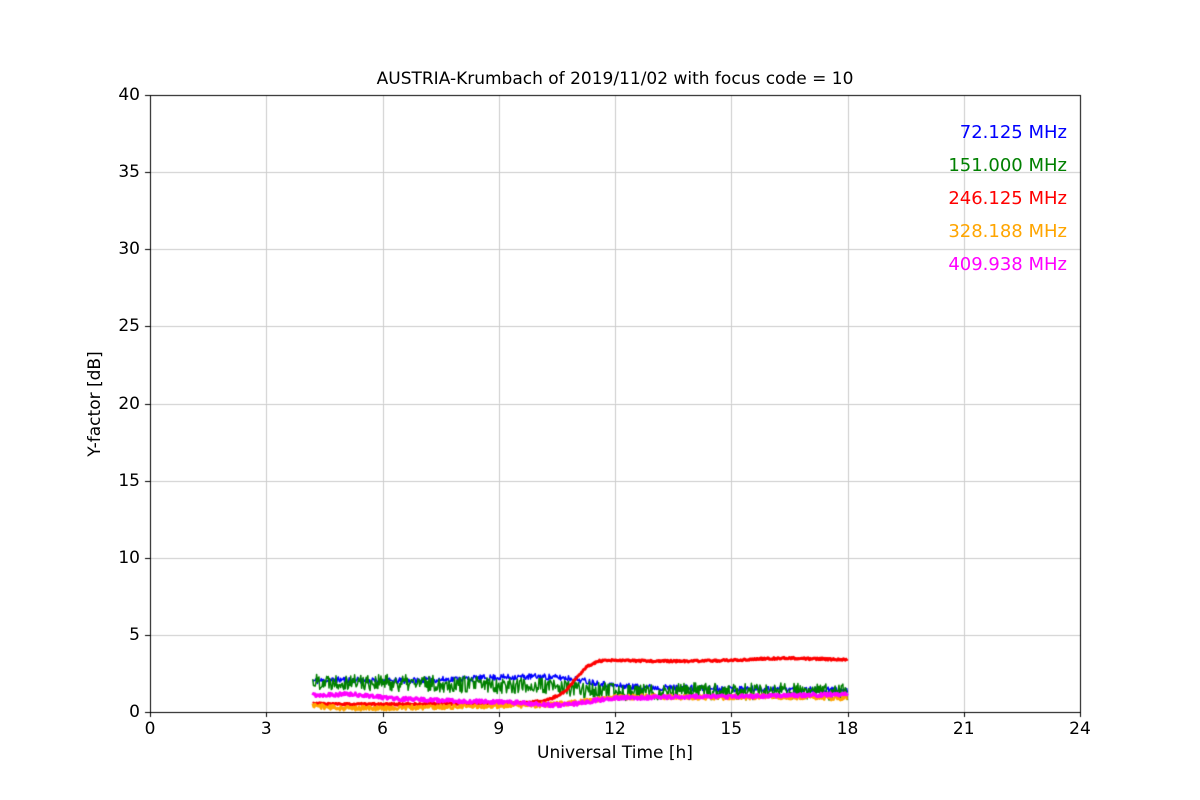 The height and width of the screenshot is (800, 1200). I want to click on y-tick-label: 0, so click(134, 712).